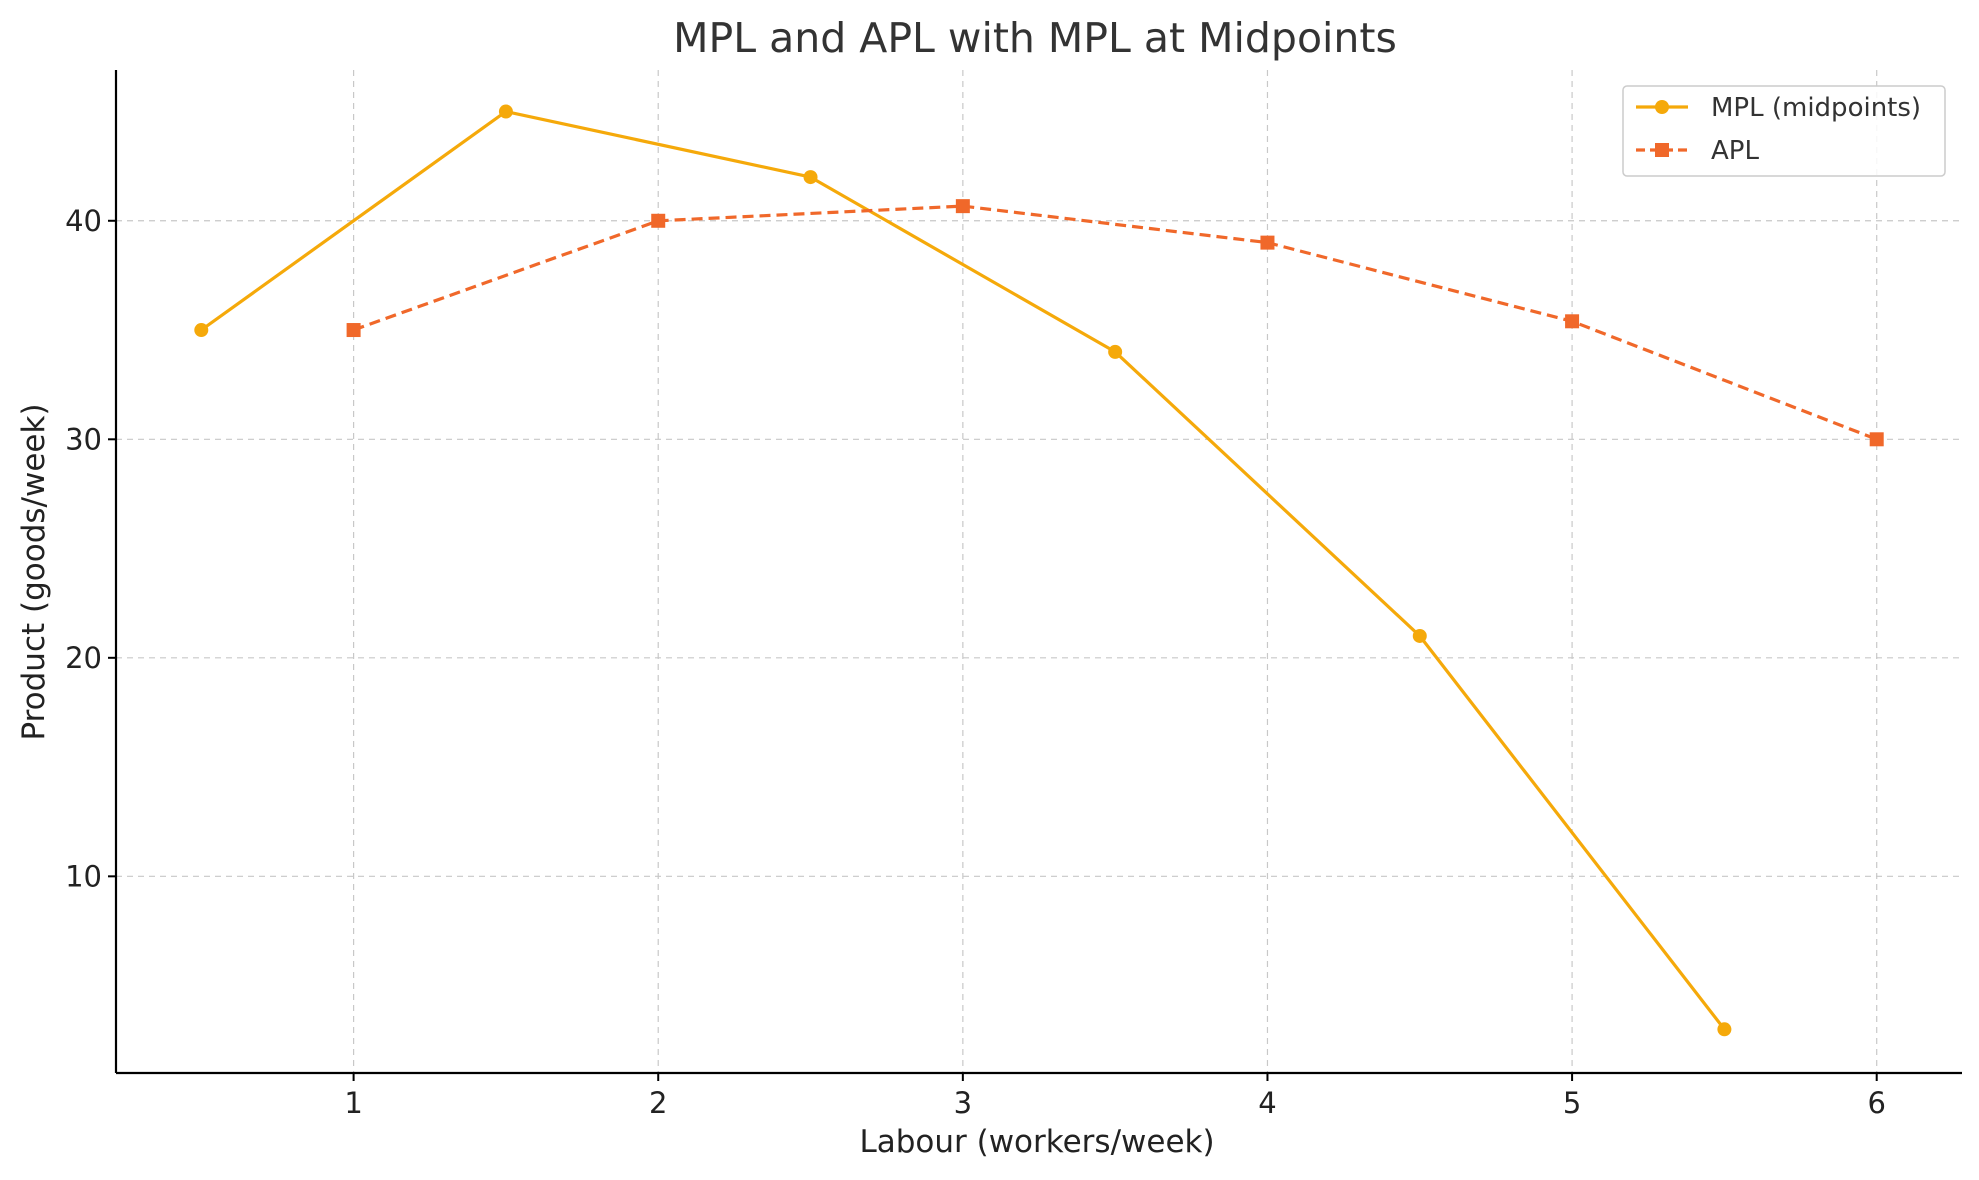 Image resolution: width=1979 pixels, height=1180 pixels. What do you see at coordinates (1572, 1103) in the screenshot?
I see `x-tick-label: 5` at bounding box center [1572, 1103].